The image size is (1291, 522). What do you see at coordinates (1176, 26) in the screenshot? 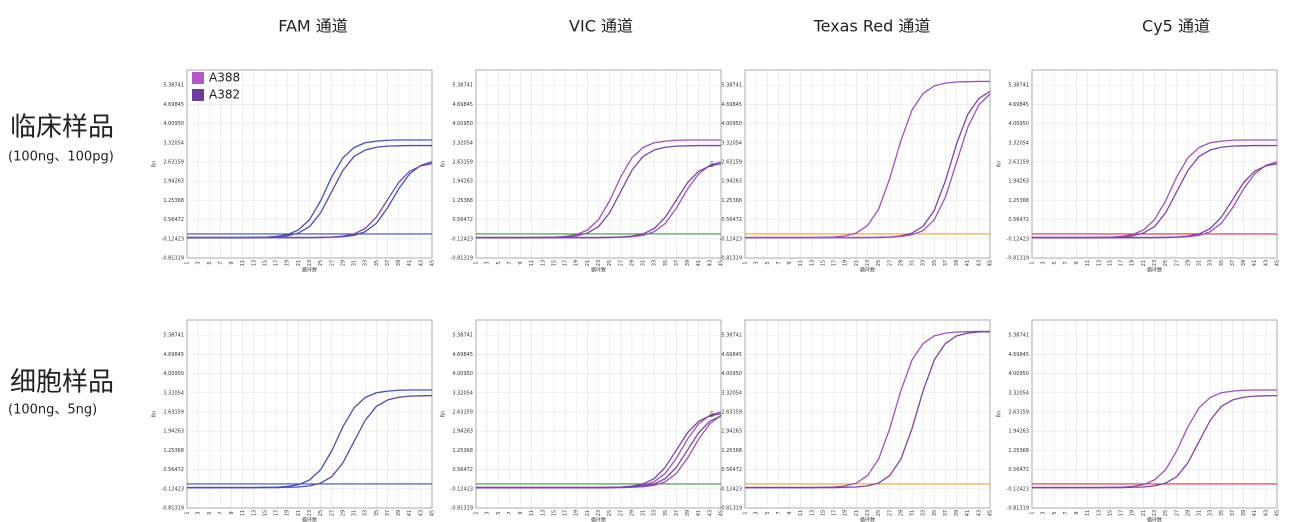
I see `column-header: Cy5 通道` at bounding box center [1176, 26].